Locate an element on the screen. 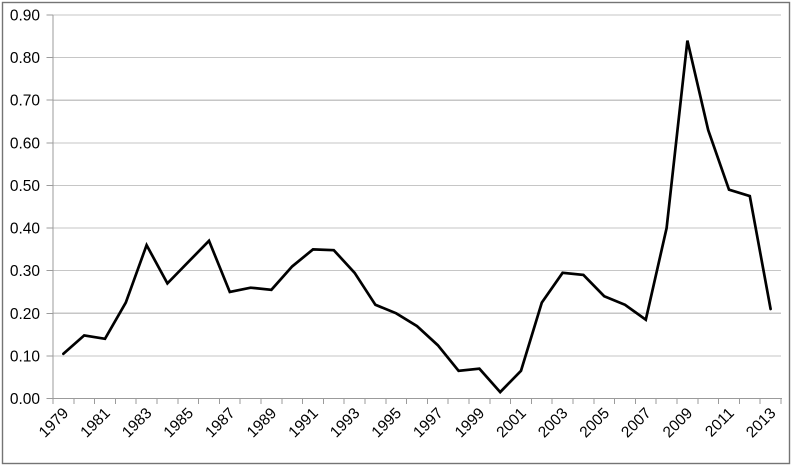  x-axis-tick-label: 1987 is located at coordinates (220, 423).